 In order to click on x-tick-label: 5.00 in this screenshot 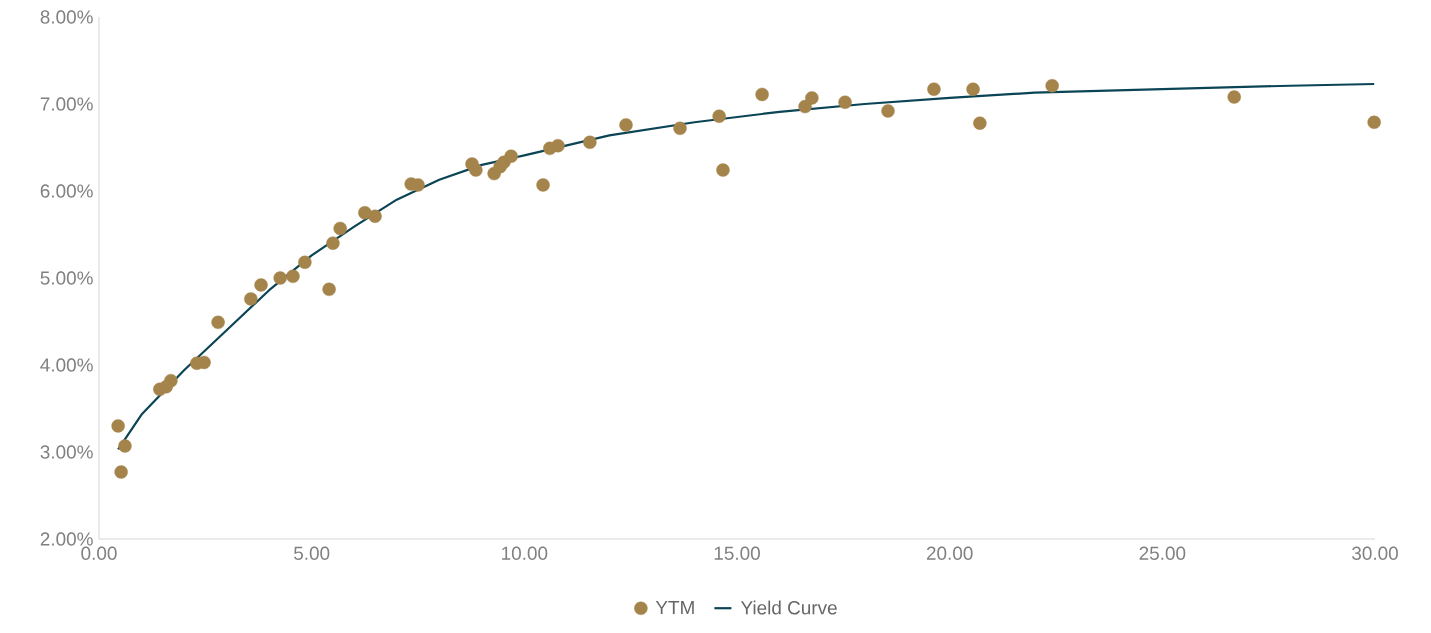, I will do `click(312, 553)`.